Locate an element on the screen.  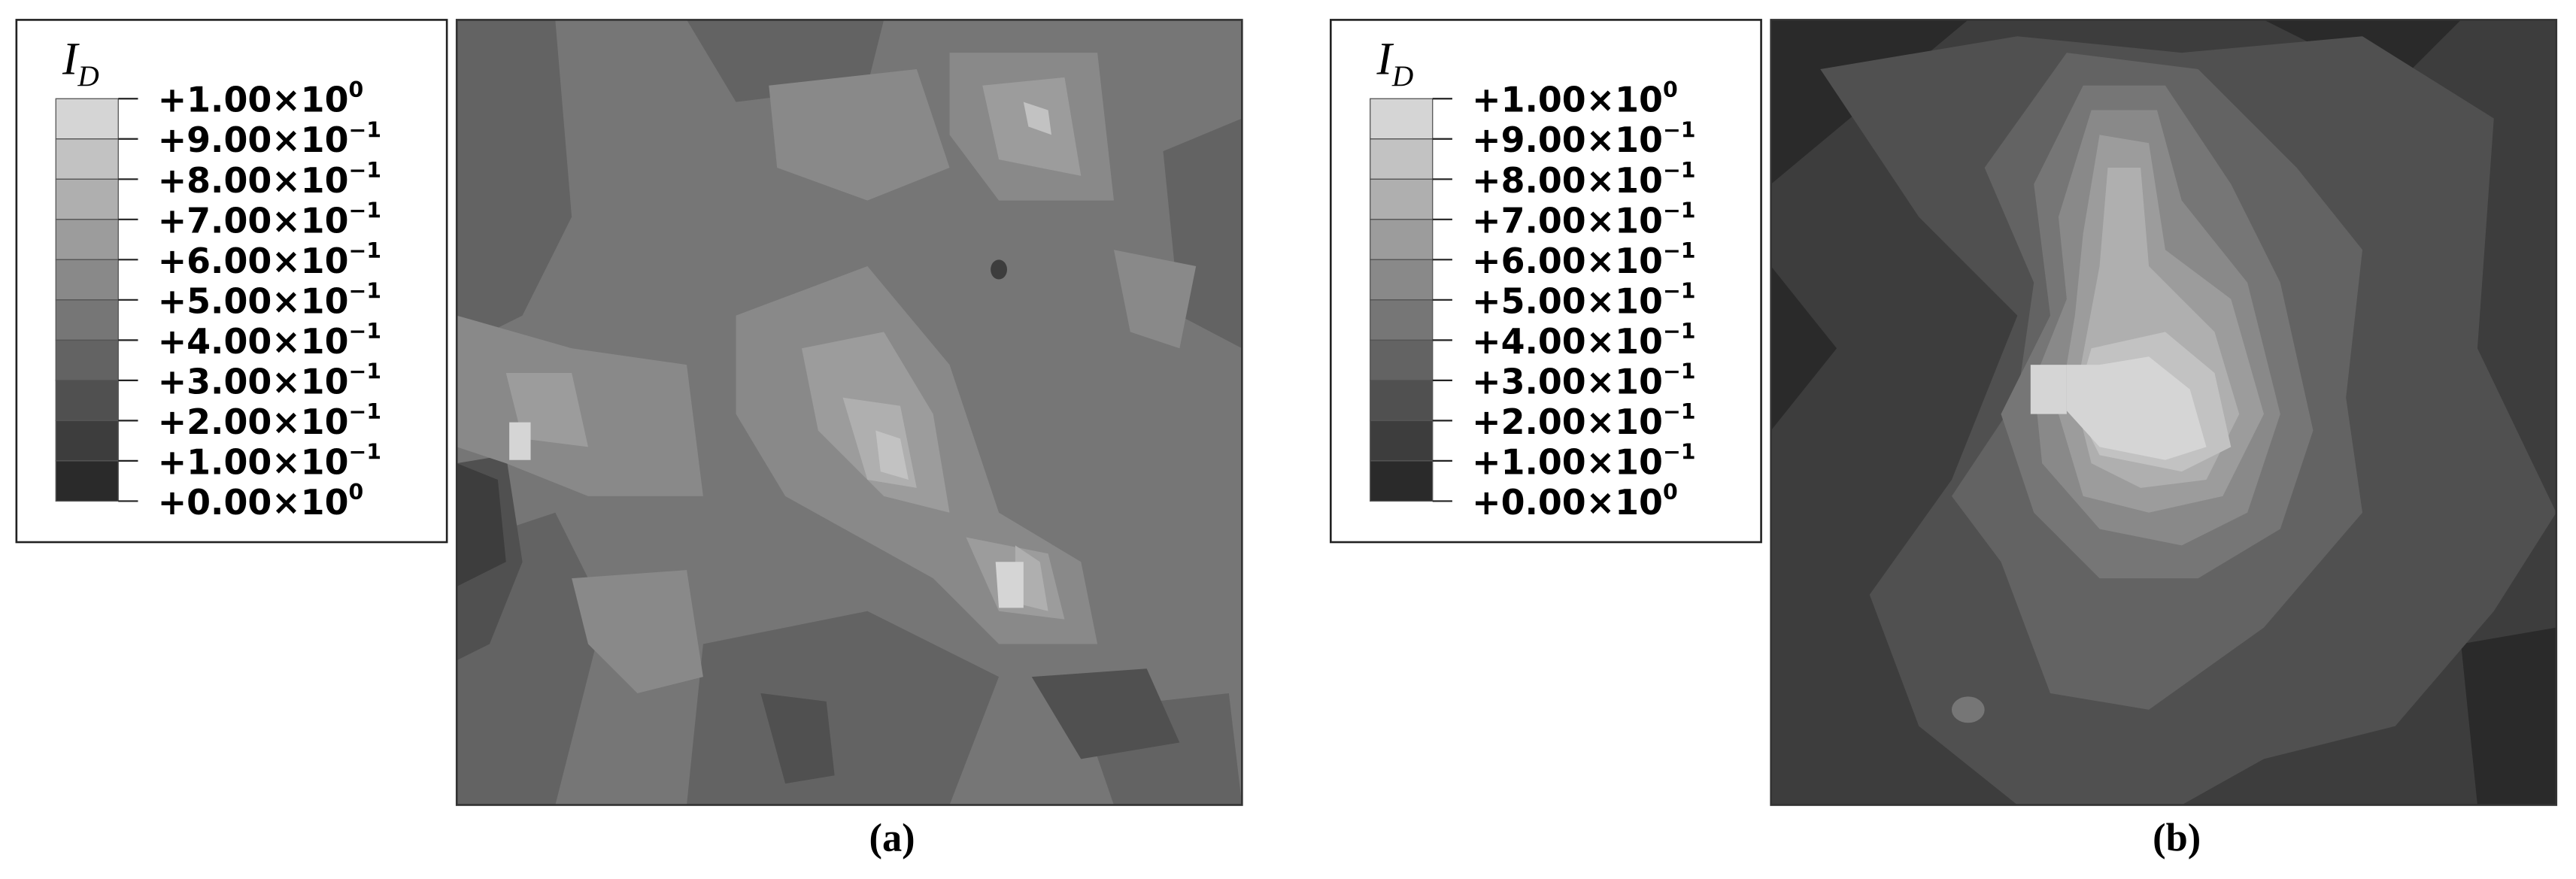
panel-label: (a) is located at coordinates (892, 839).